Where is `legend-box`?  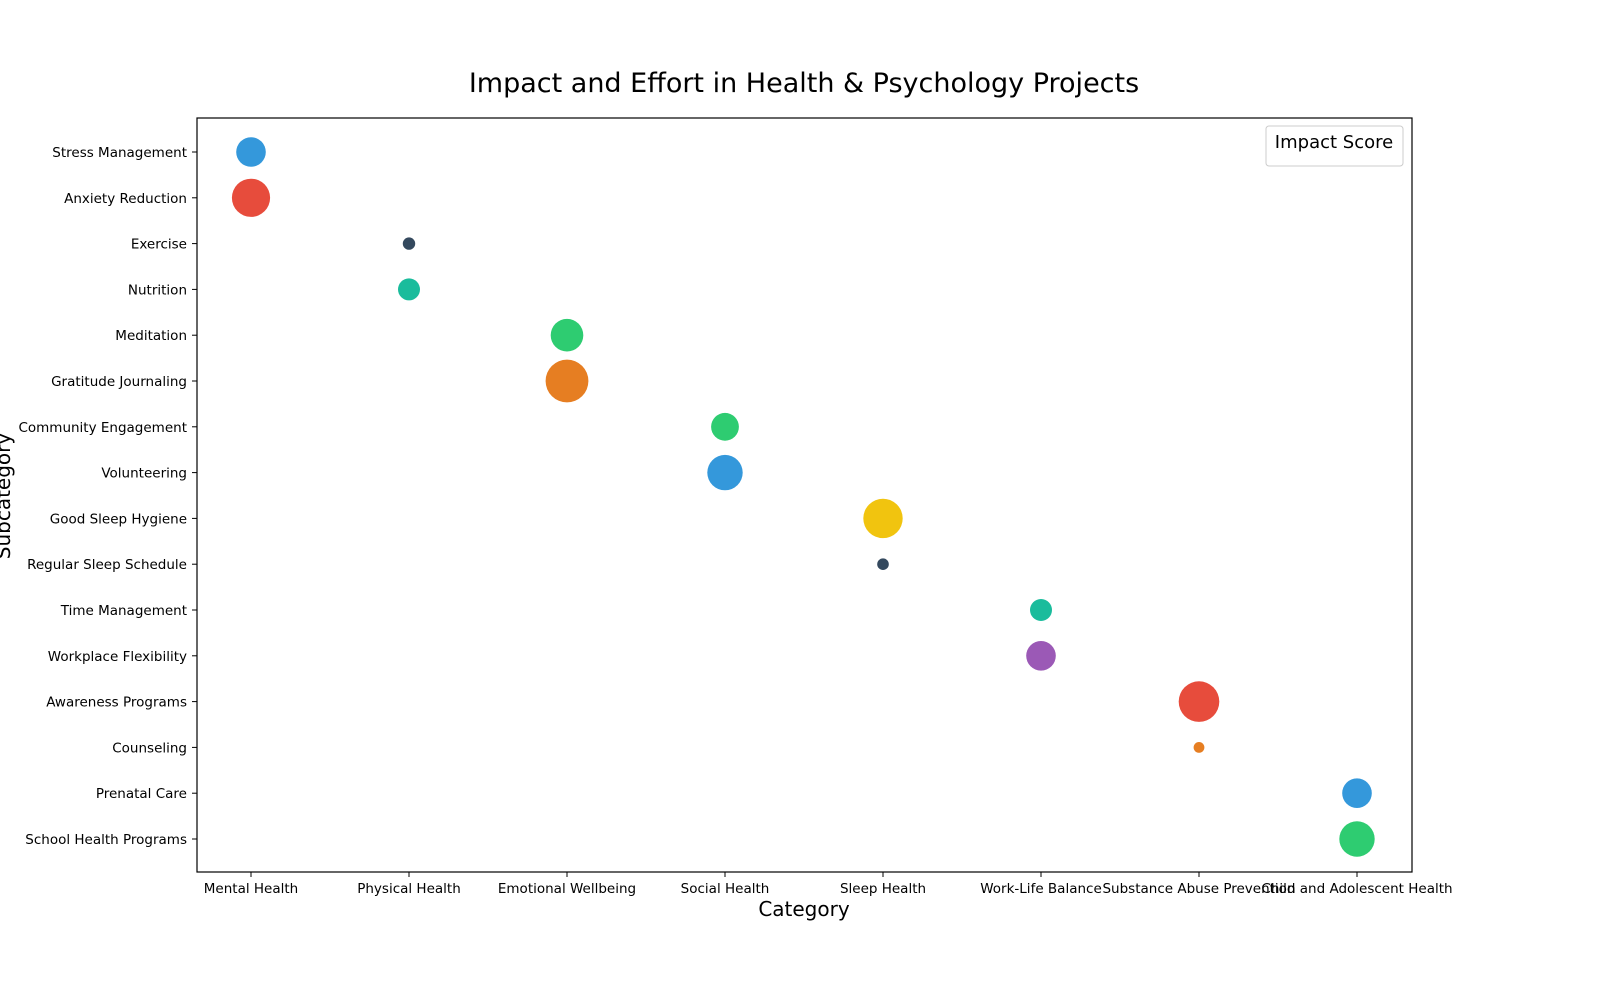 legend-box is located at coordinates (1334, 146).